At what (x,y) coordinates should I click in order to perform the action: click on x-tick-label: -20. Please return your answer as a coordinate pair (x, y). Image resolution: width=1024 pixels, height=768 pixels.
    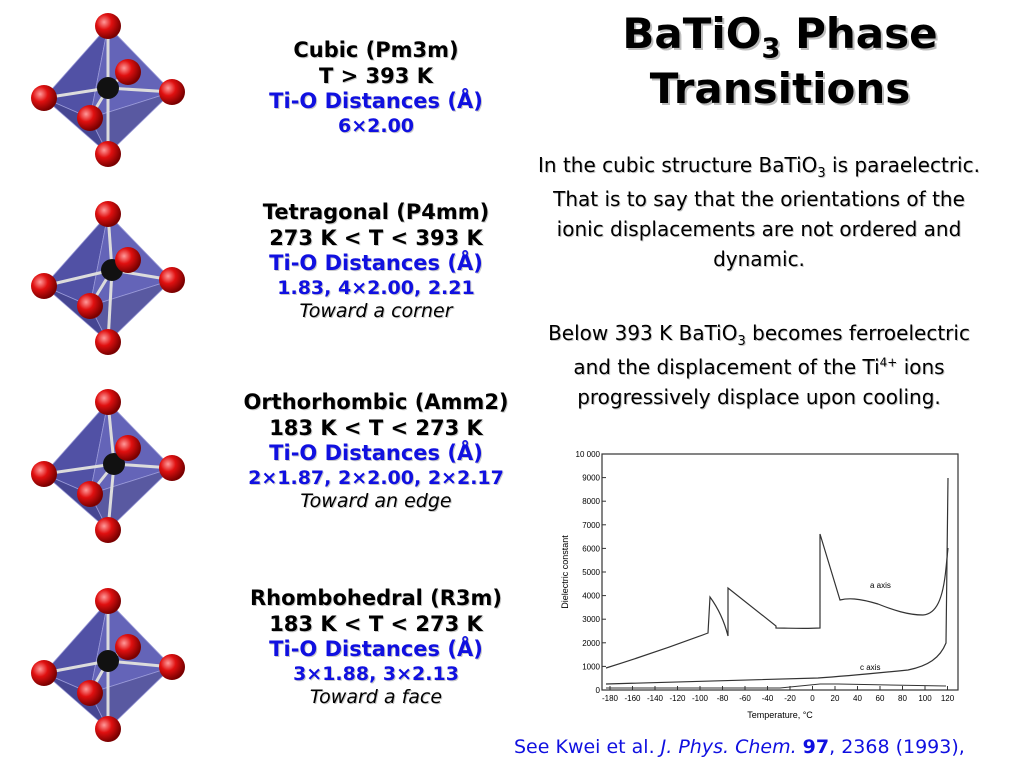
    Looking at the image, I should click on (790, 698).